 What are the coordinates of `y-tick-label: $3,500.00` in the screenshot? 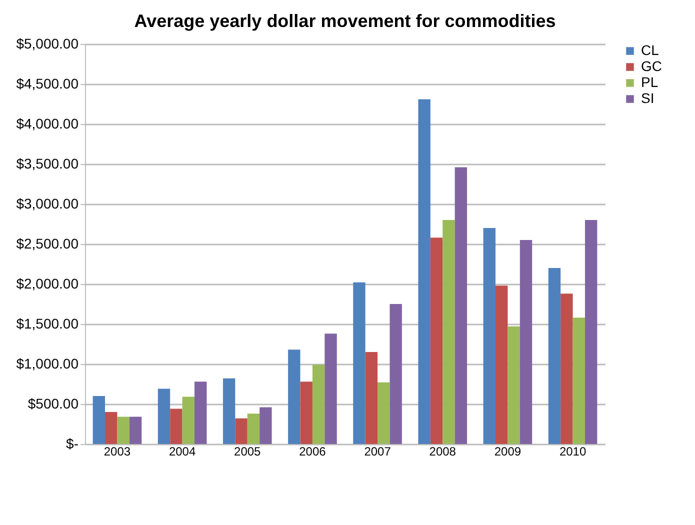 It's located at (47, 164).